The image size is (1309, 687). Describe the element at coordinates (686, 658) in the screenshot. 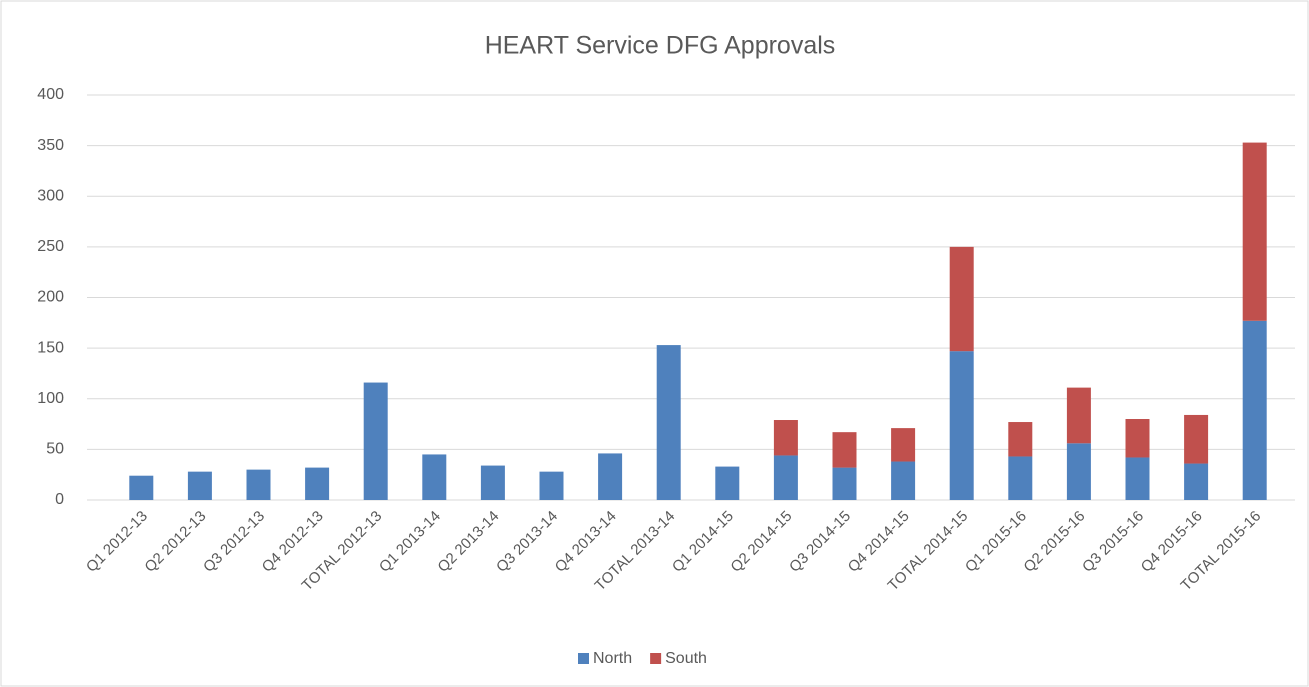

I see `legend-label: South` at that location.